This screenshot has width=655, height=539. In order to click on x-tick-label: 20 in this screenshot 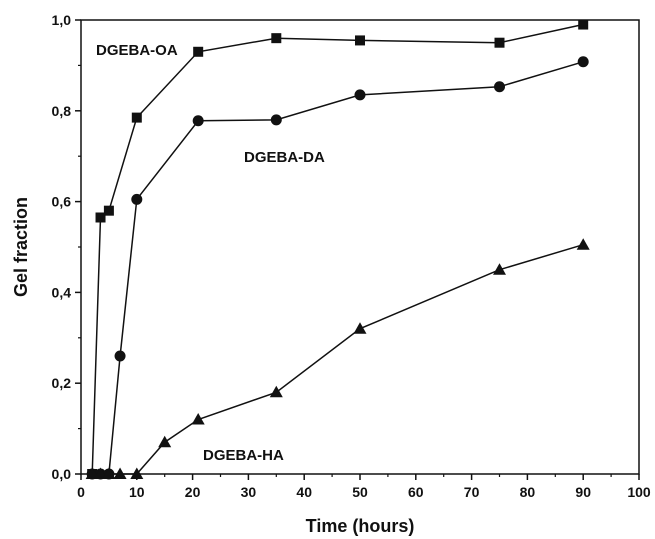, I will do `click(193, 492)`.